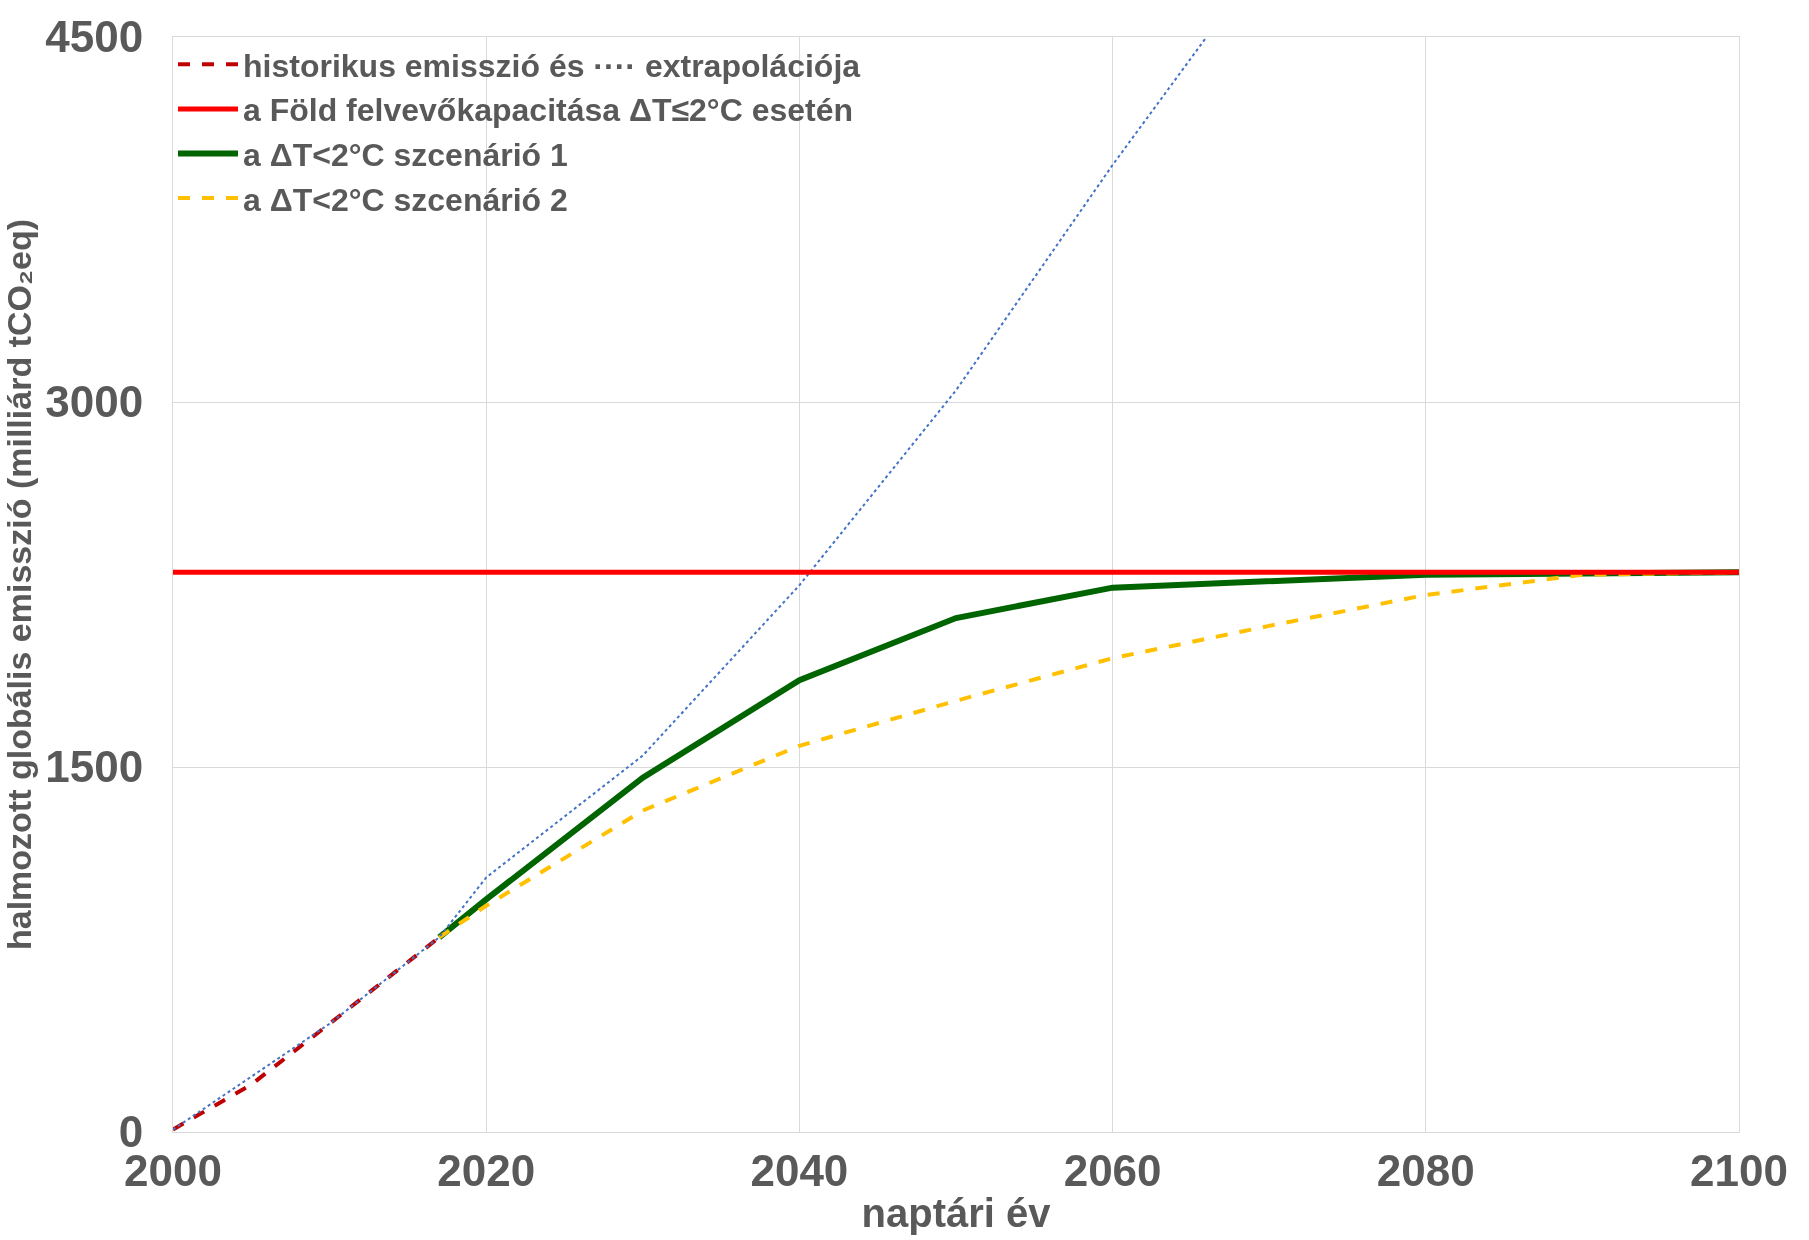 This screenshot has width=1809, height=1240. I want to click on legend-label: a ΔT<2°C szcenárió 1, so click(405, 154).